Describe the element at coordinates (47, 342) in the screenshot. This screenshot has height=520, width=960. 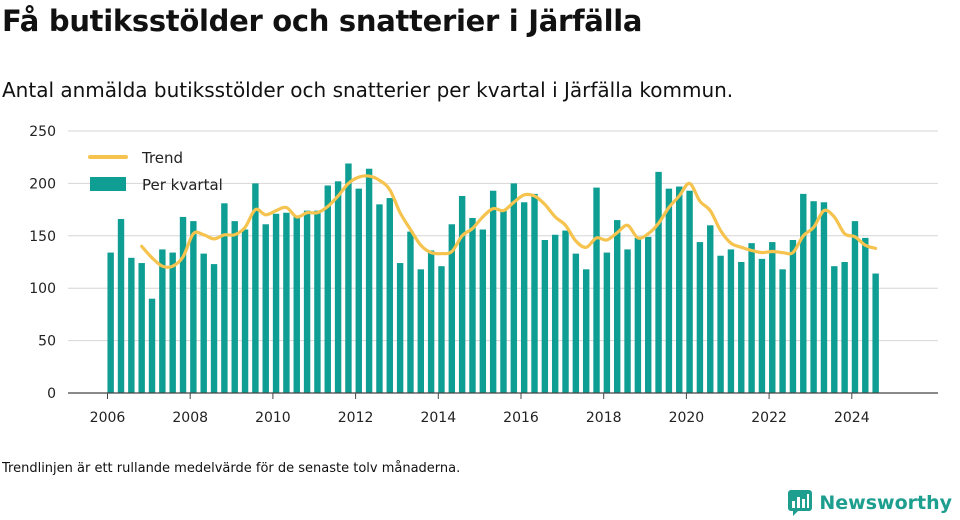
I see `y-tick-label: 50` at that location.